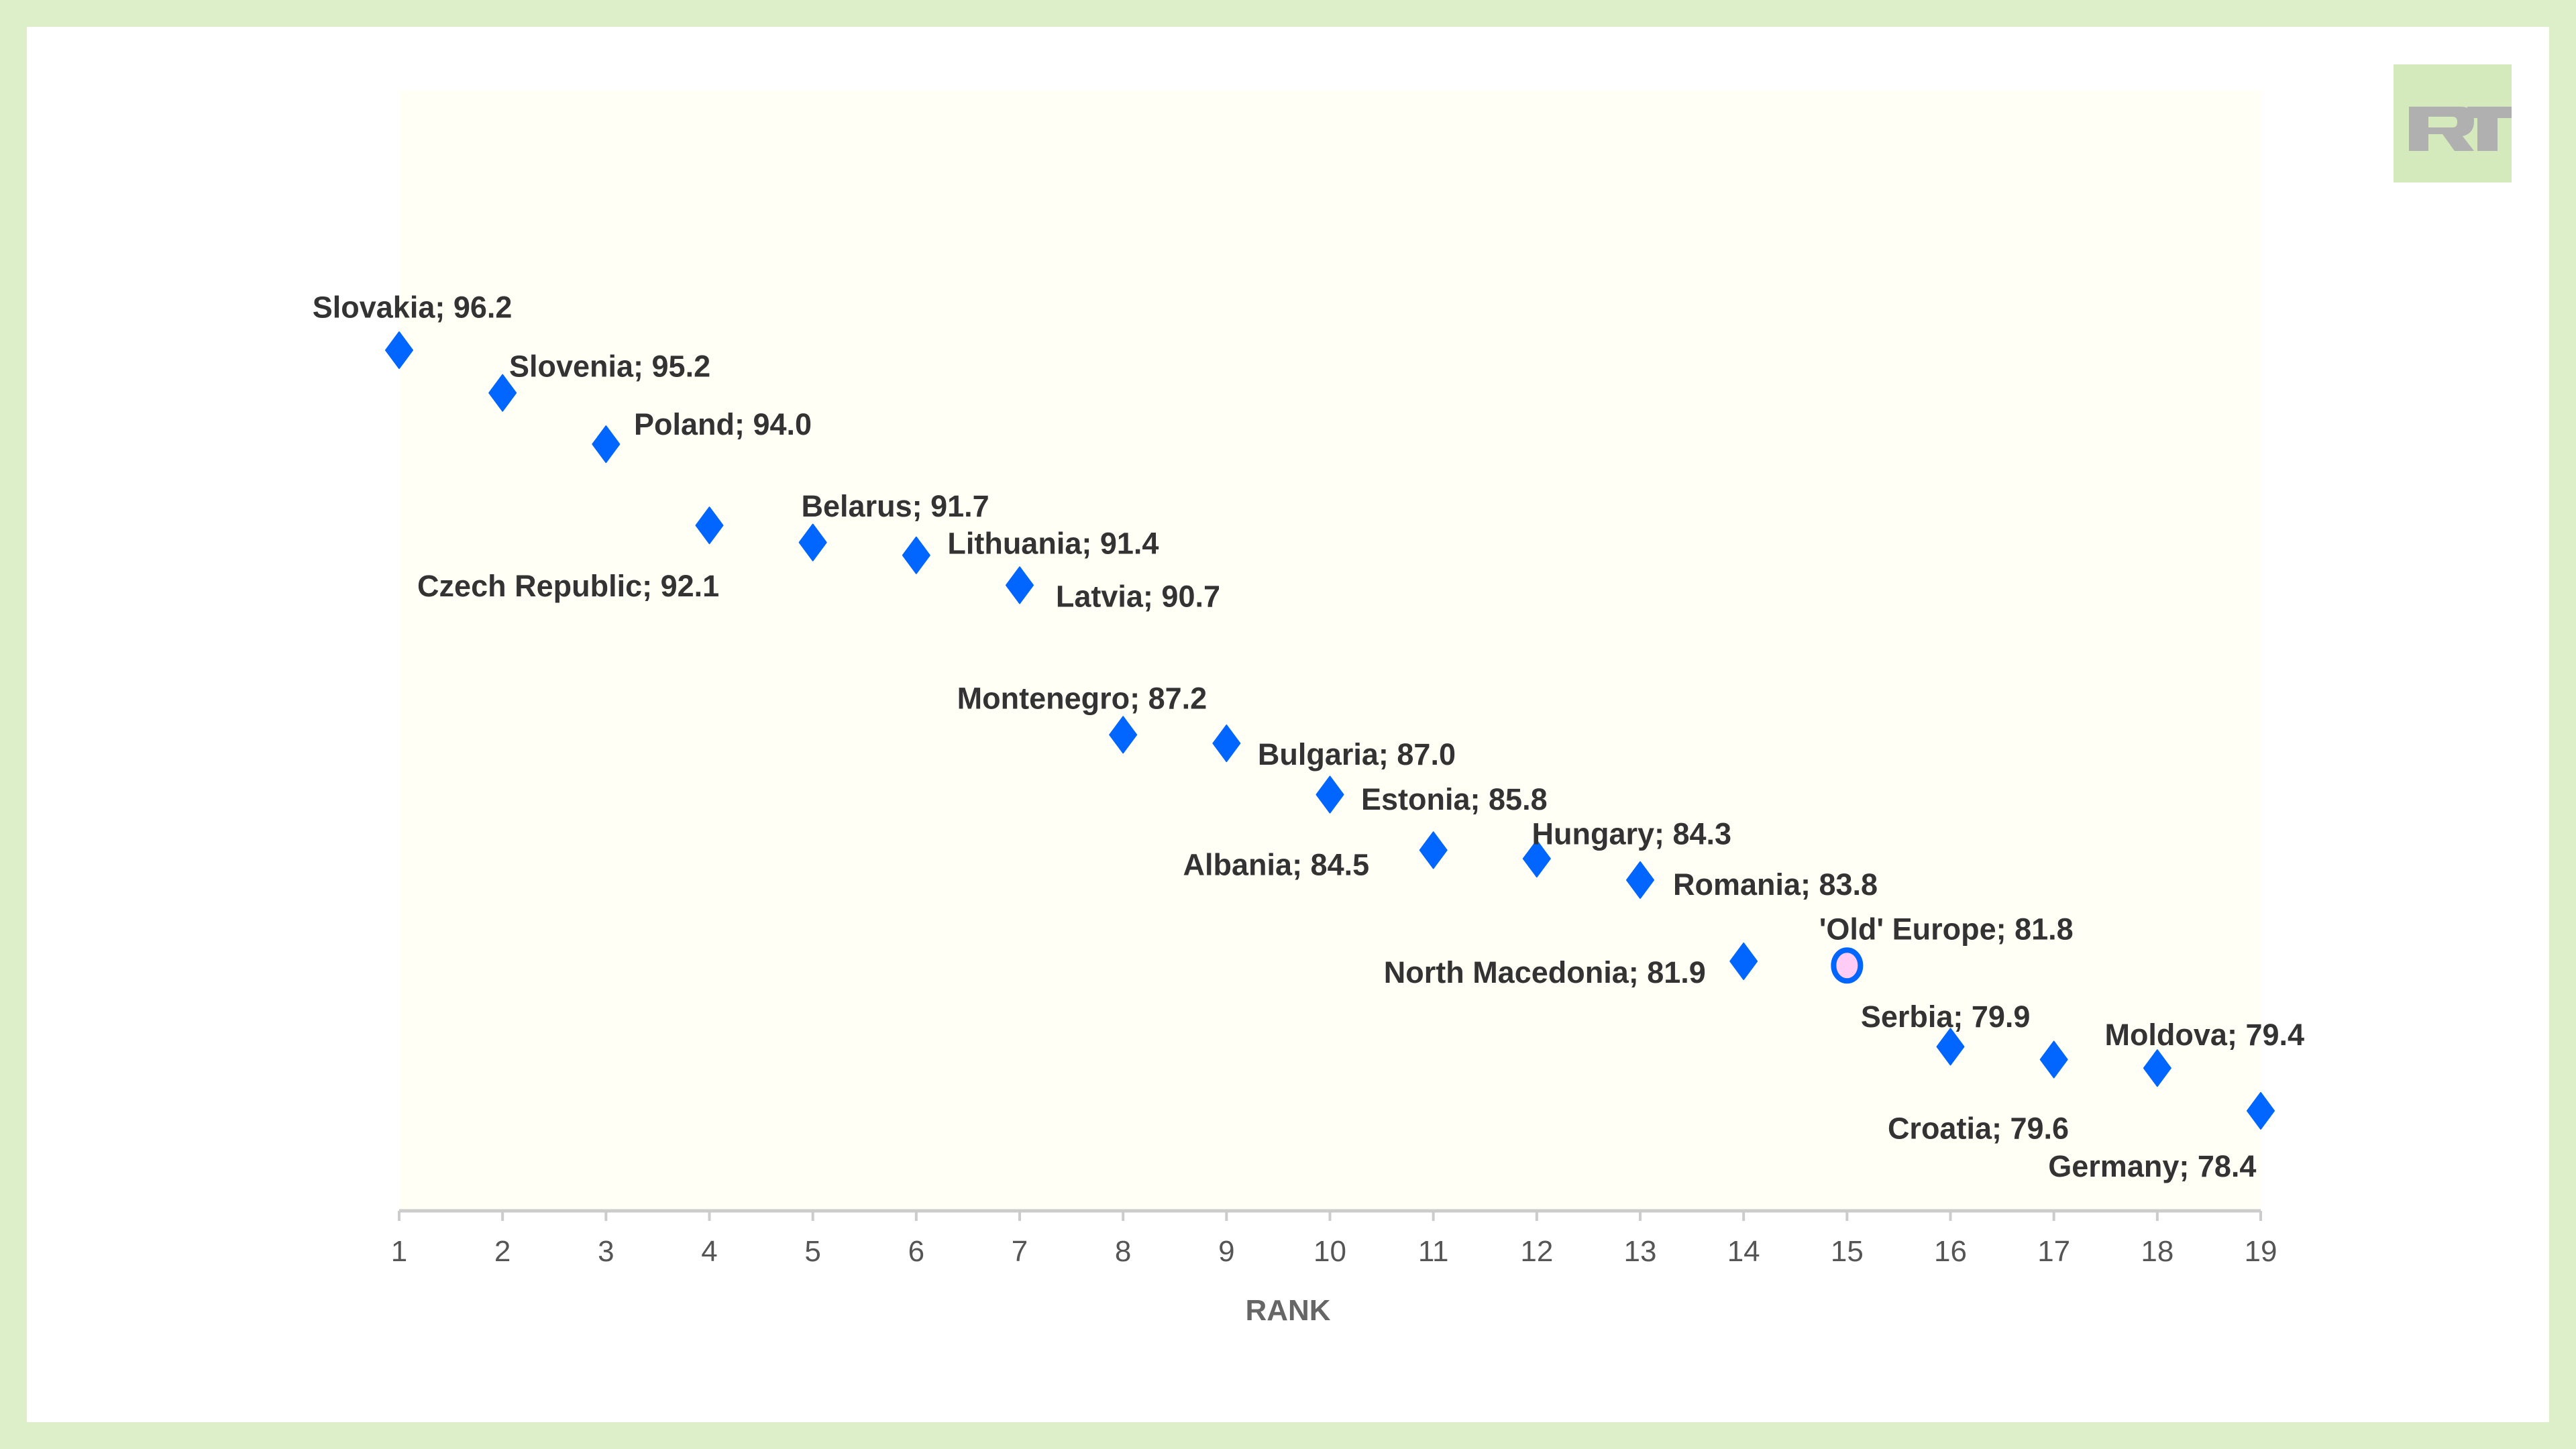  What do you see at coordinates (1276, 864) in the screenshot?
I see `data-label: Albania; 84.5` at bounding box center [1276, 864].